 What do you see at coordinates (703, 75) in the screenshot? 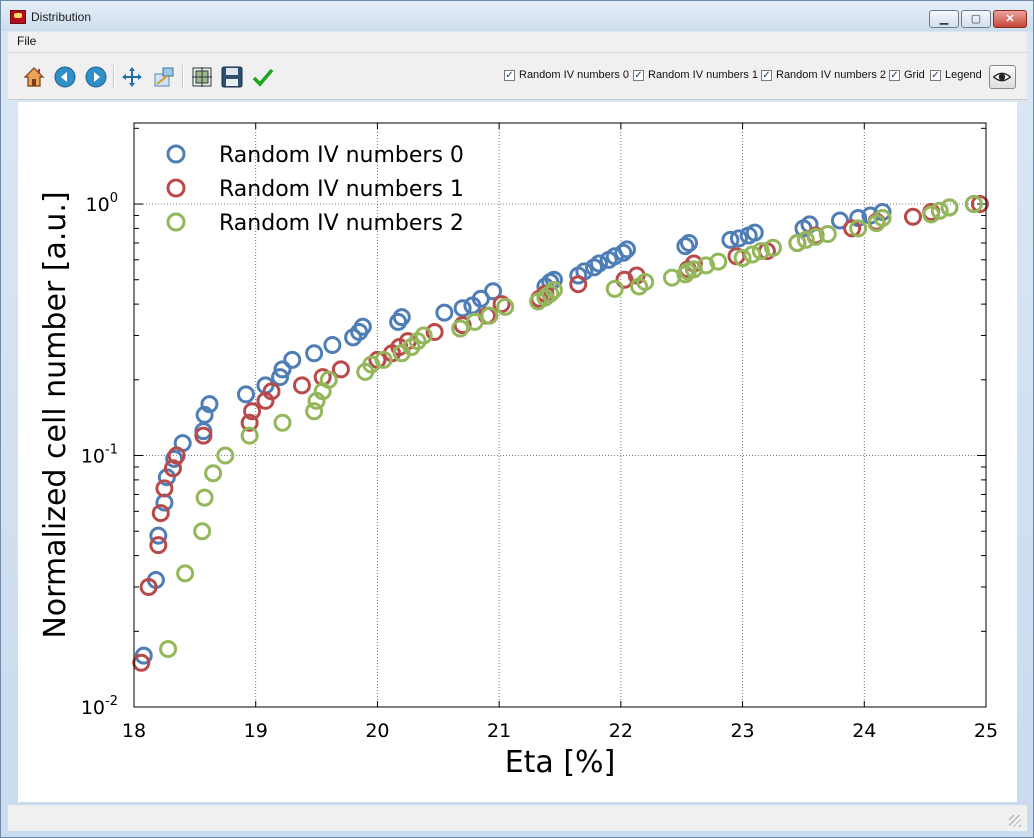
I see `checkbox-label: Random IV numbers 1` at bounding box center [703, 75].